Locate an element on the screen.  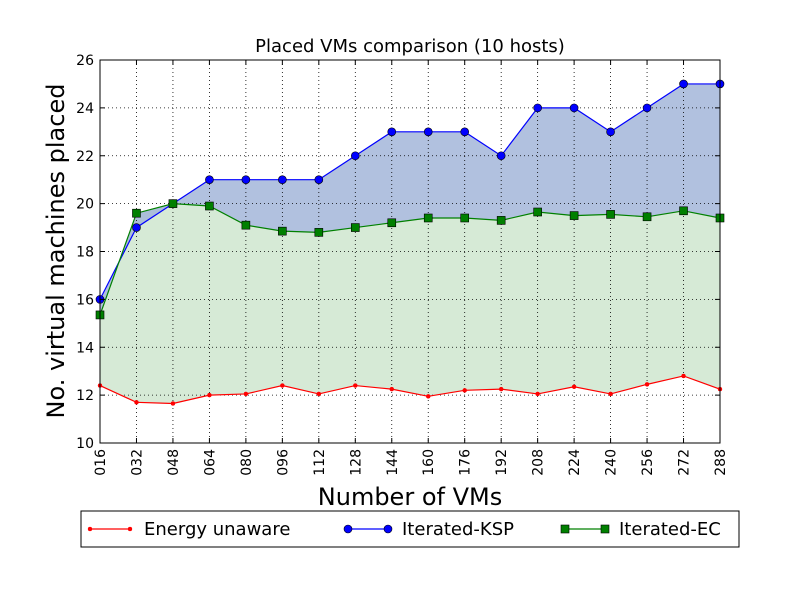
legend-label: Iterated-EC is located at coordinates (670, 529).